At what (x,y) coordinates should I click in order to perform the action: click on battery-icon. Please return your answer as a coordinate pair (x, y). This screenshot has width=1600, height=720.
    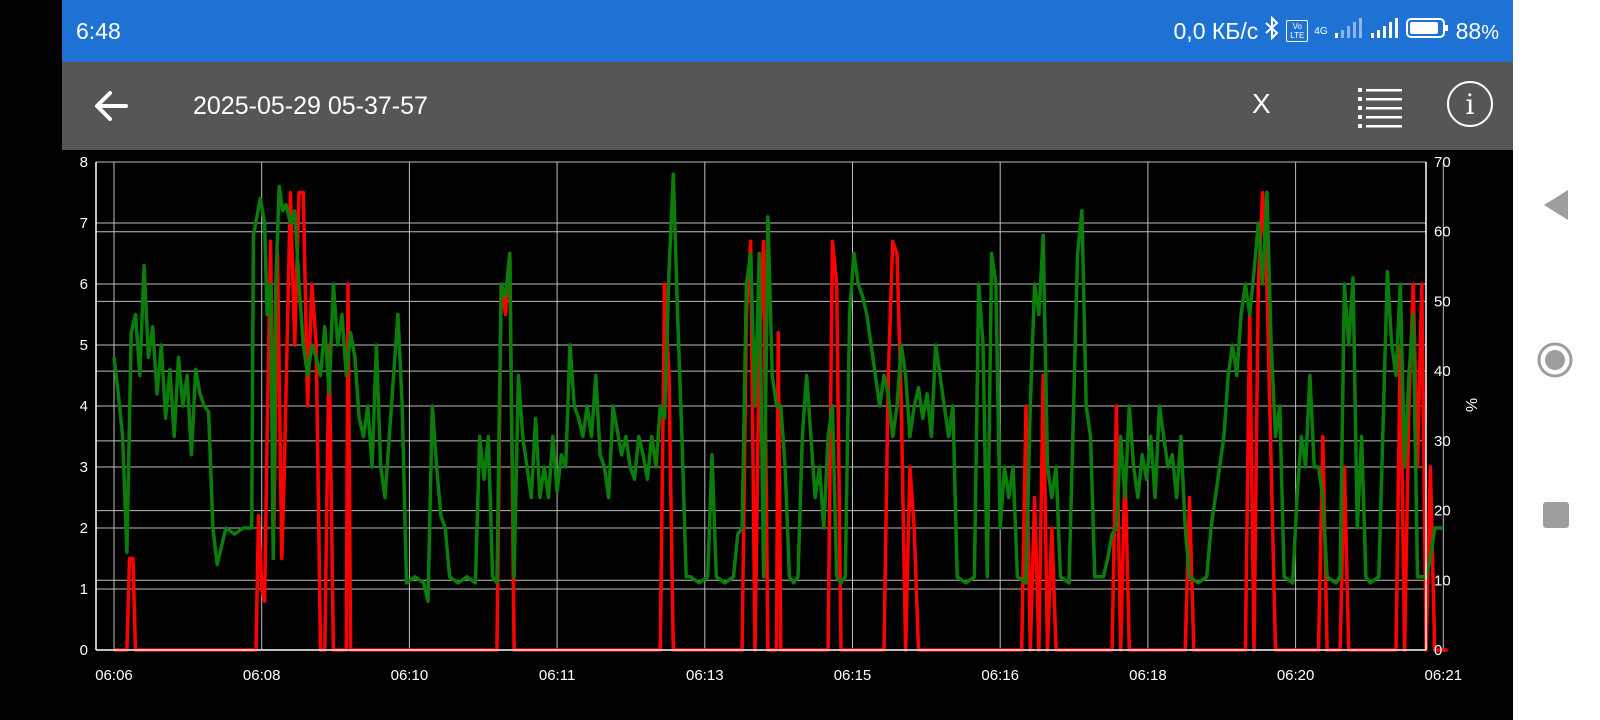
    Looking at the image, I should click on (1427, 31).